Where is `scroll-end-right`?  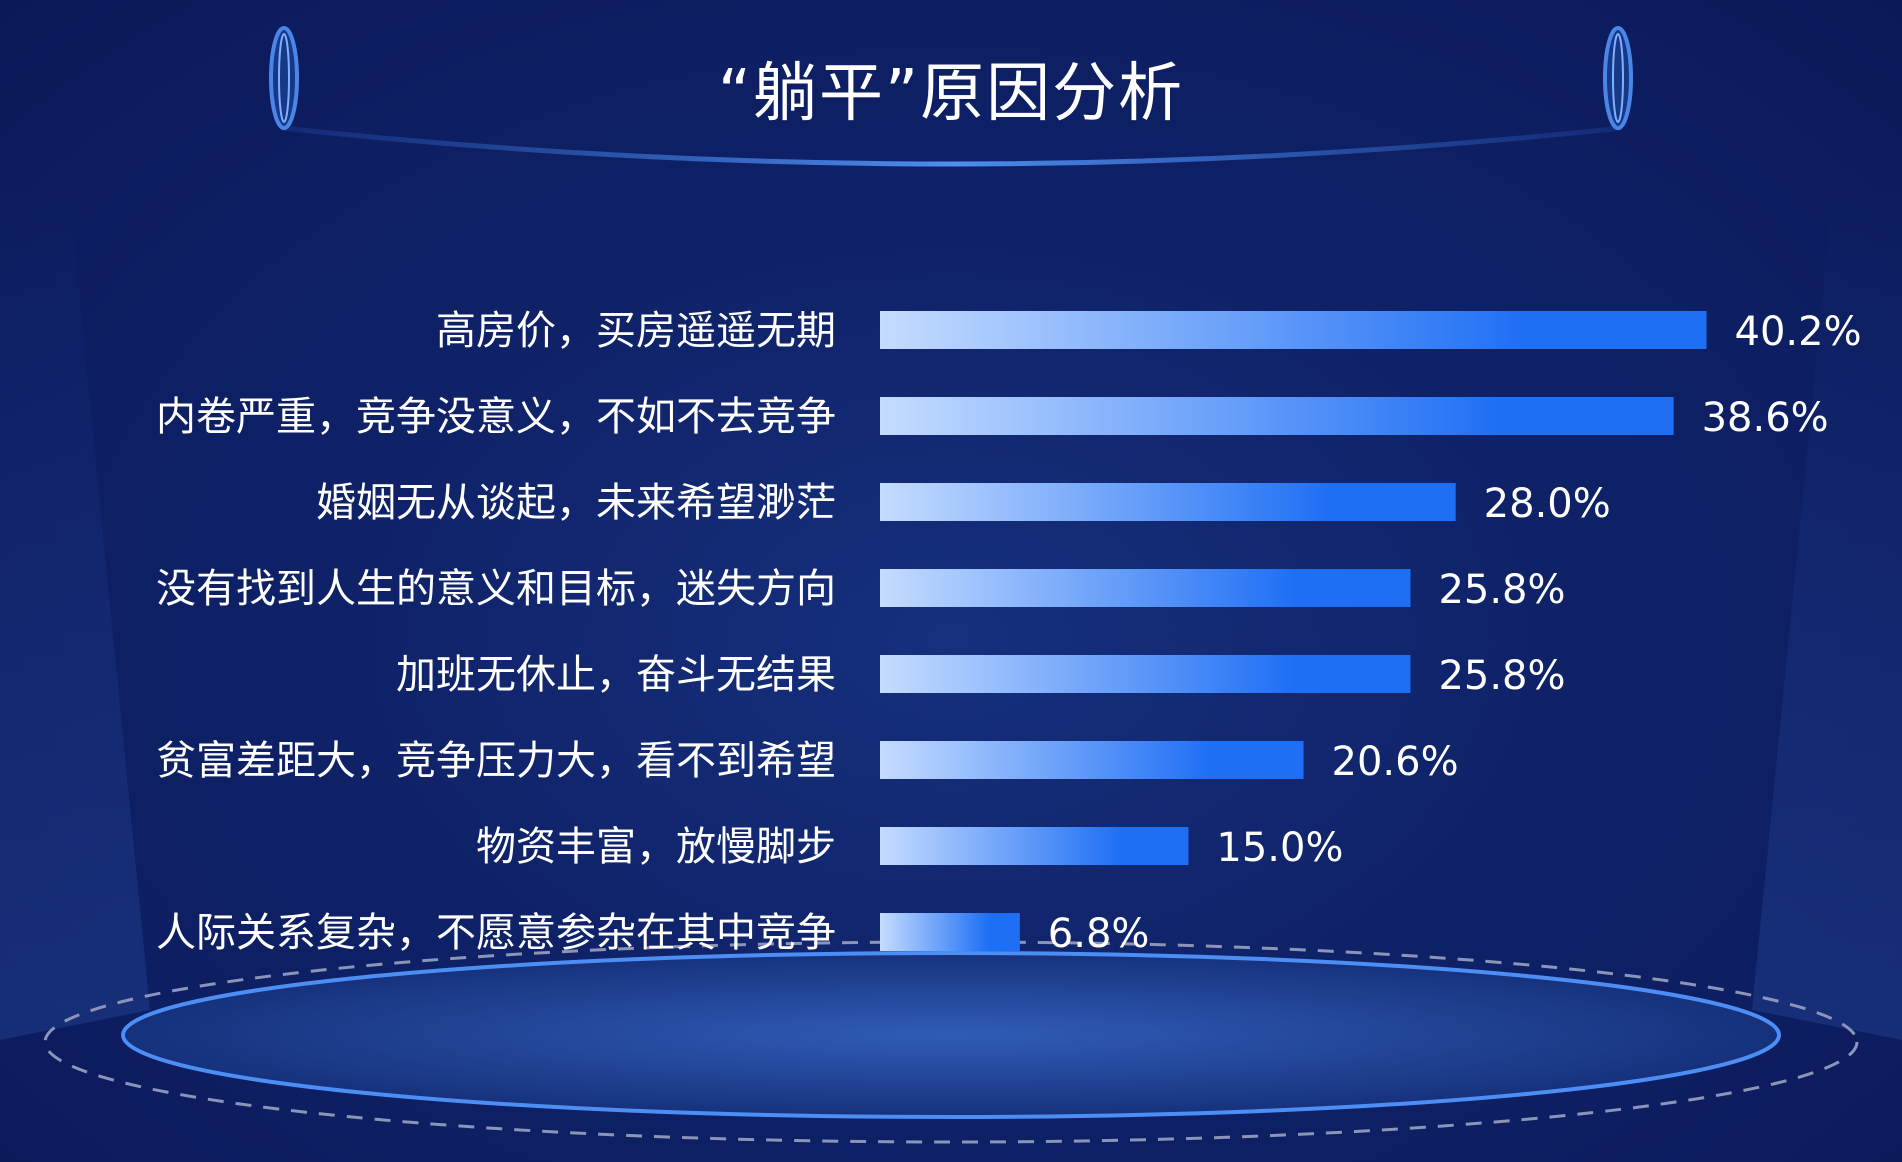 scroll-end-right is located at coordinates (1618, 78).